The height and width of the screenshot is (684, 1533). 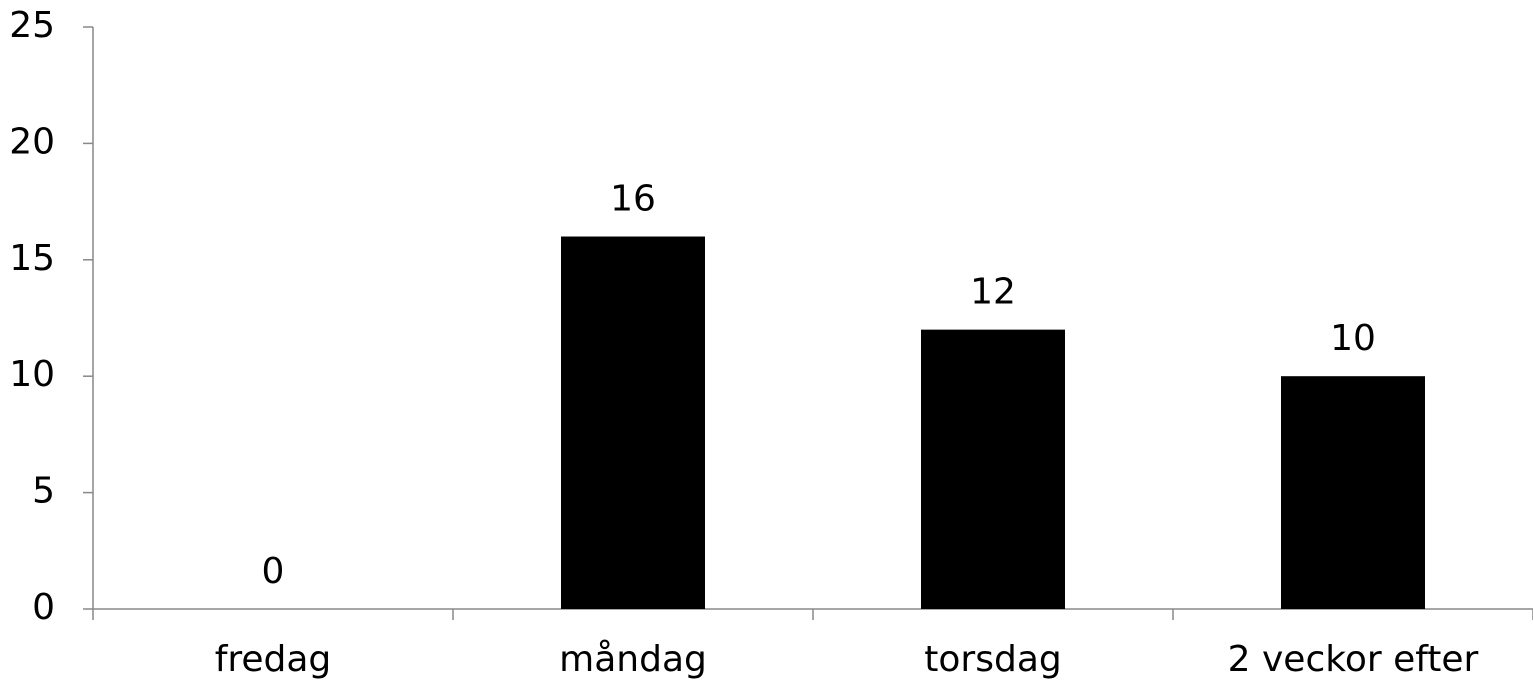 I want to click on data-label: 12, so click(x=993, y=292).